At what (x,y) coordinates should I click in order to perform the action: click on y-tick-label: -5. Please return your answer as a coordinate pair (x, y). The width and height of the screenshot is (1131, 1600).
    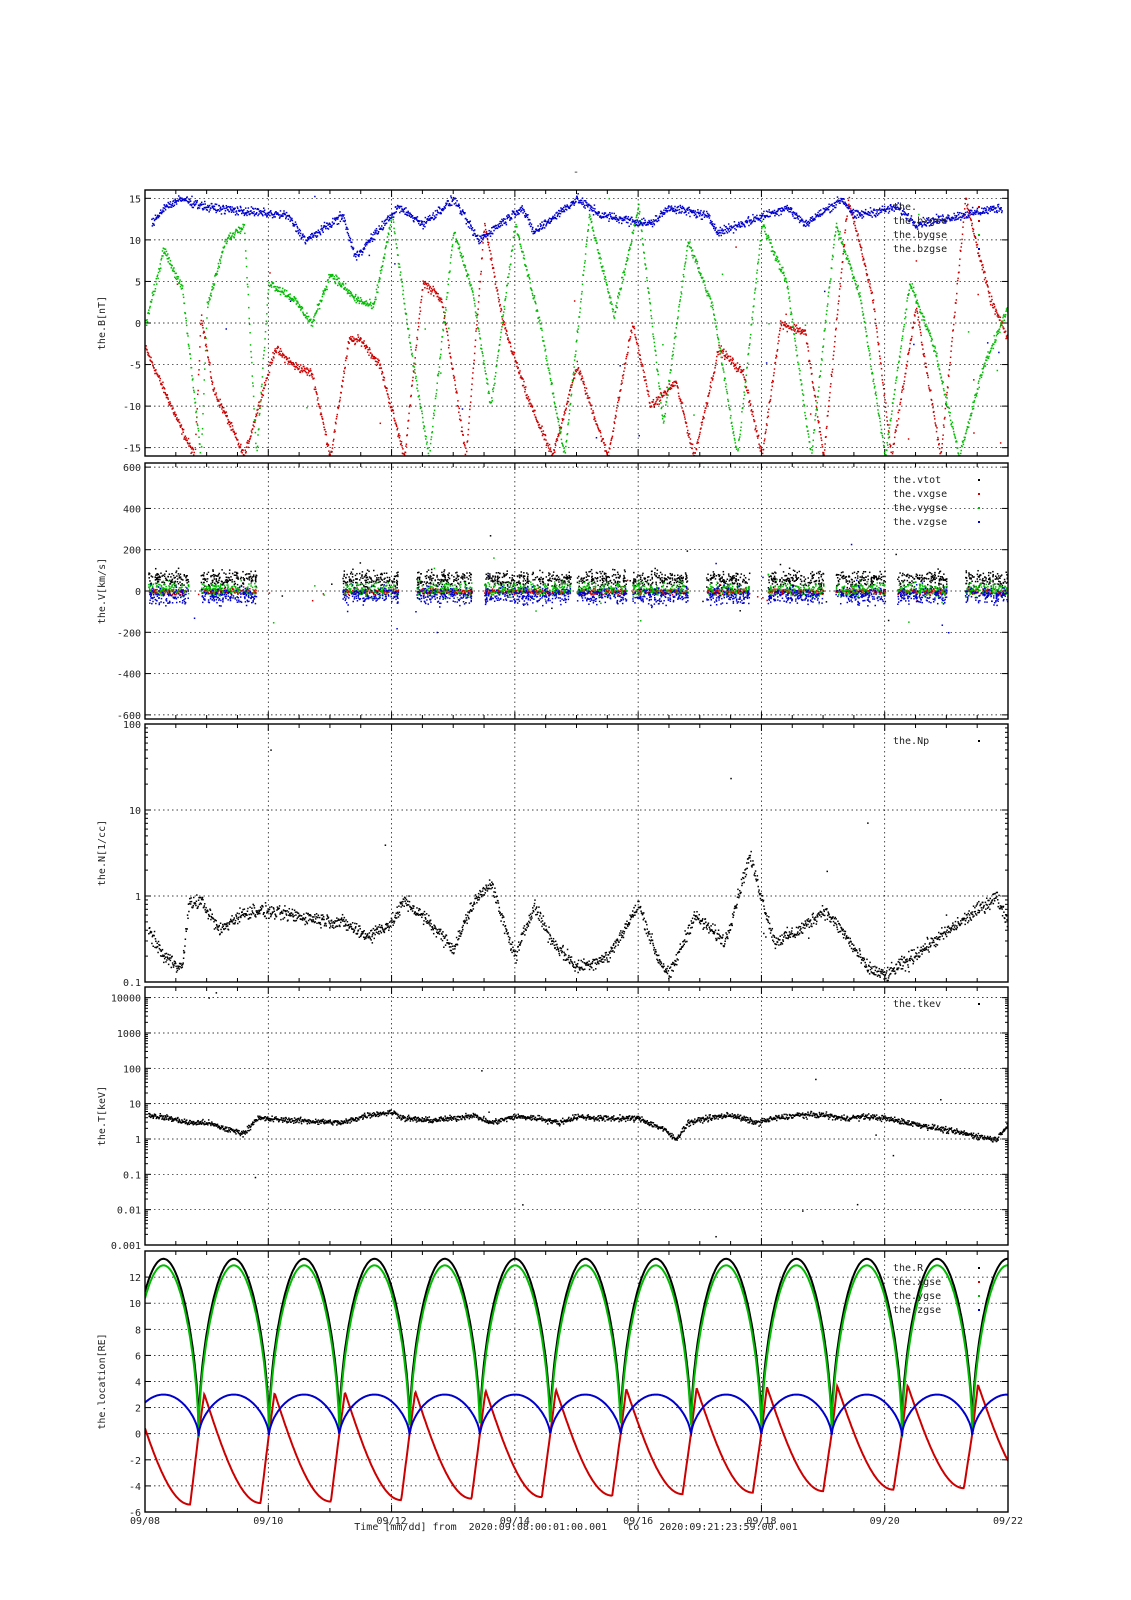
    Looking at the image, I should click on (135, 366).